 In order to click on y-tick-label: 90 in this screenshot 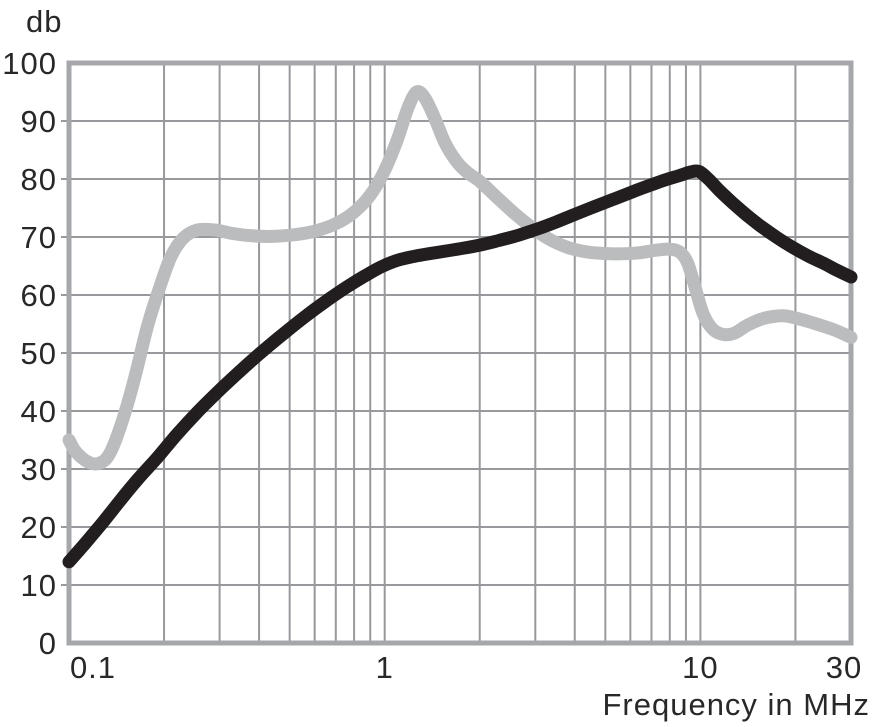, I will do `click(39, 121)`.